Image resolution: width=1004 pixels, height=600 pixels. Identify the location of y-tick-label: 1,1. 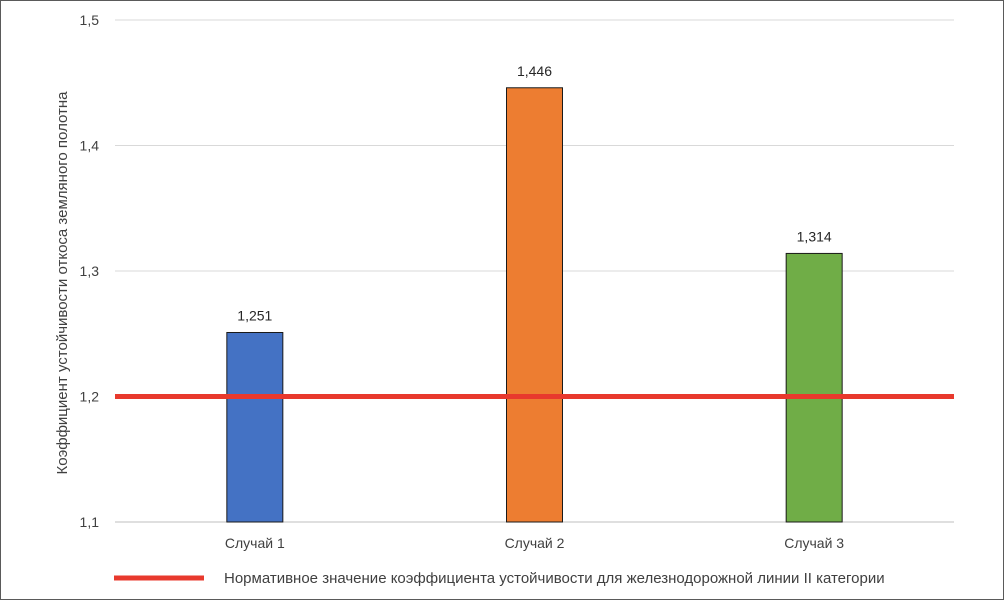
(90, 522).